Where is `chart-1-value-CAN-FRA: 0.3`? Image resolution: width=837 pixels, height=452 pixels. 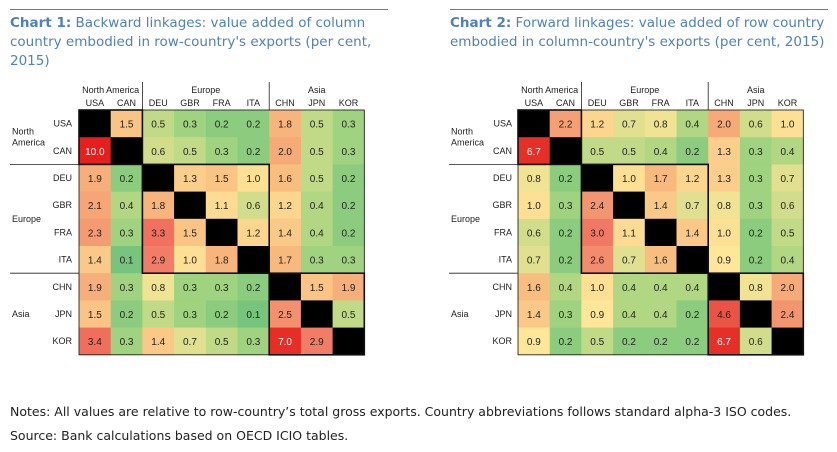 chart-1-value-CAN-FRA: 0.3 is located at coordinates (222, 152).